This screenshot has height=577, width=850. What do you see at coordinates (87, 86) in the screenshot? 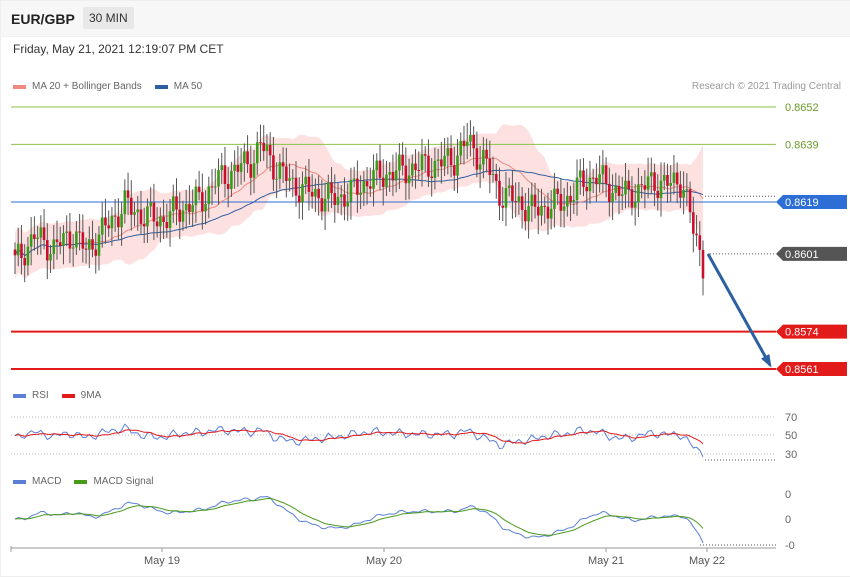
I see `ma20-legend-label: MA 20 + Bollinger Bands` at bounding box center [87, 86].